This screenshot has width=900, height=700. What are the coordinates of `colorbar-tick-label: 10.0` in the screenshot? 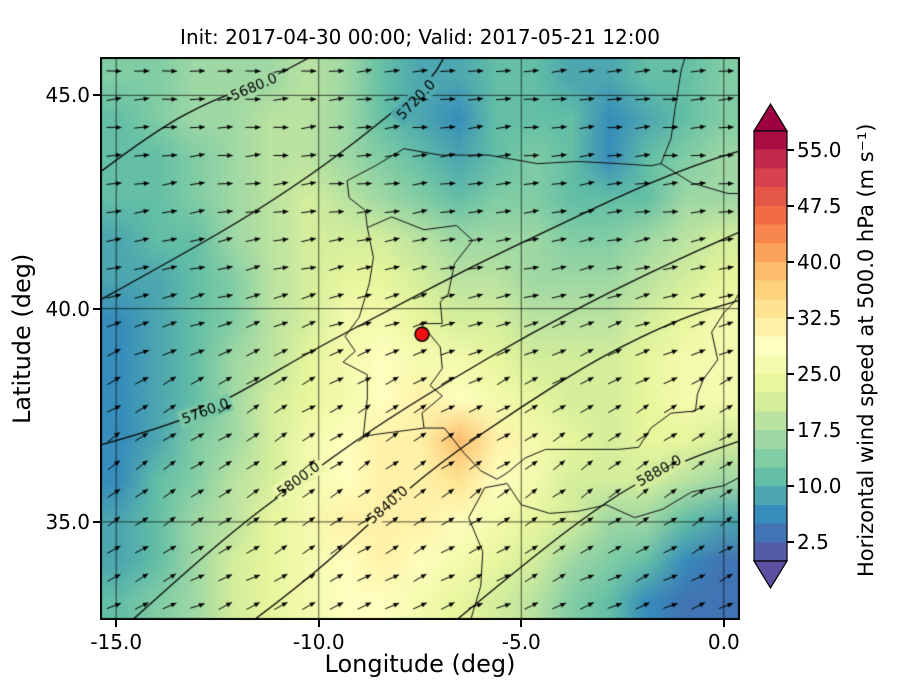 It's located at (819, 486).